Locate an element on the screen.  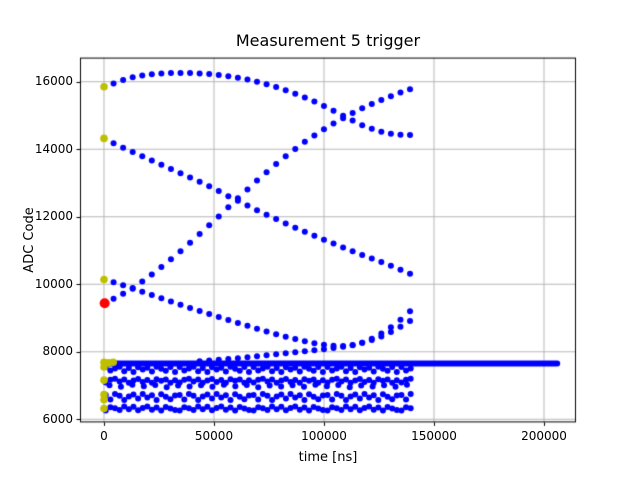
x-tick-label: 150000 is located at coordinates (434, 436).